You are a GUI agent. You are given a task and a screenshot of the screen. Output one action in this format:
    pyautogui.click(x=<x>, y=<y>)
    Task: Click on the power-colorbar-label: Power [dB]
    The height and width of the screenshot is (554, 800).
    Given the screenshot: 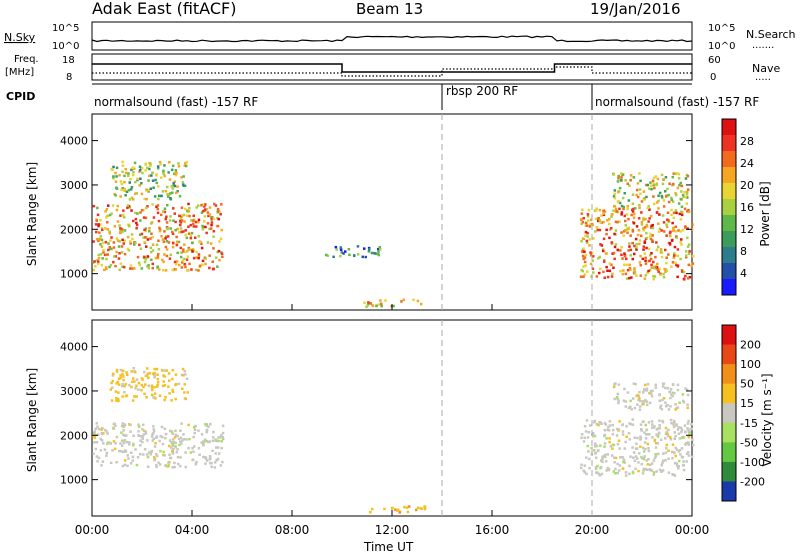 What is the action you would take?
    pyautogui.click(x=765, y=213)
    